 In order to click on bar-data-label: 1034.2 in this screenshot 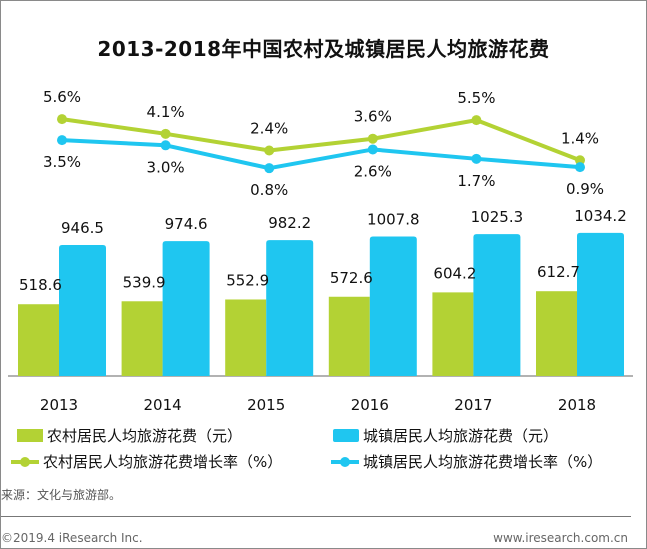, I will do `click(600, 216)`.